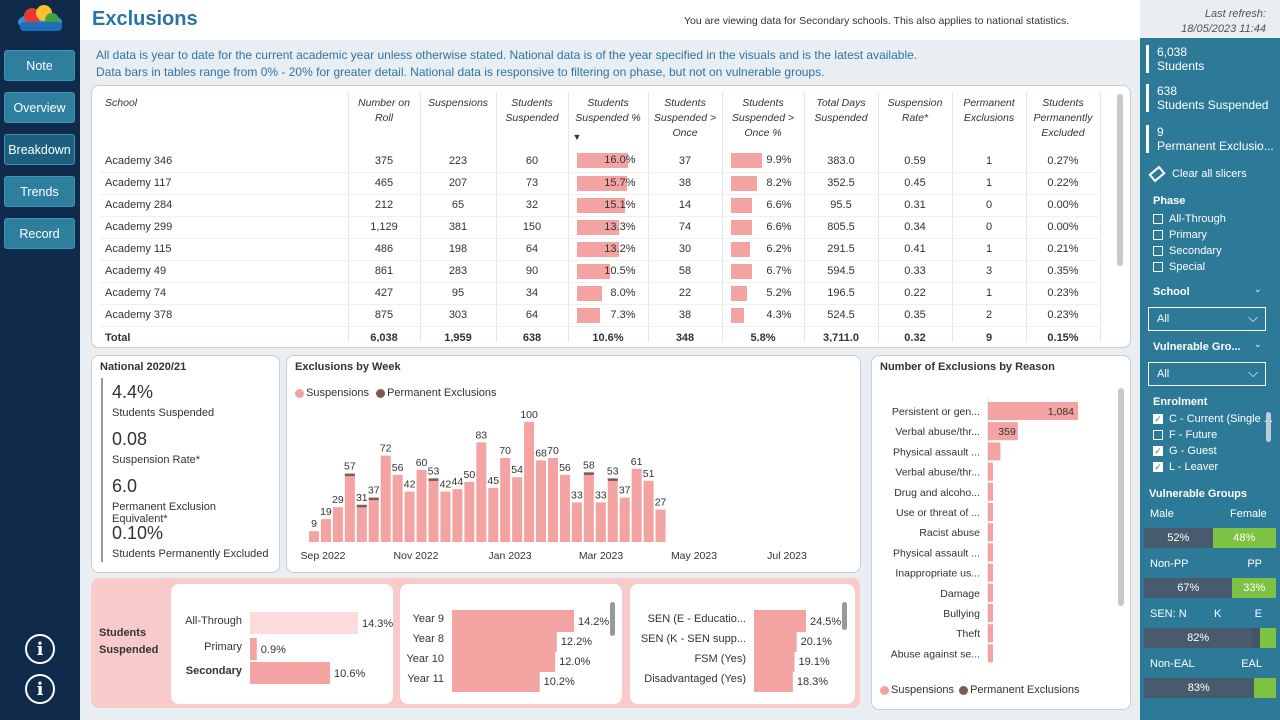 This screenshot has width=1280, height=720. I want to click on clear-slicers-button: Clear all slicers, so click(1197, 174).